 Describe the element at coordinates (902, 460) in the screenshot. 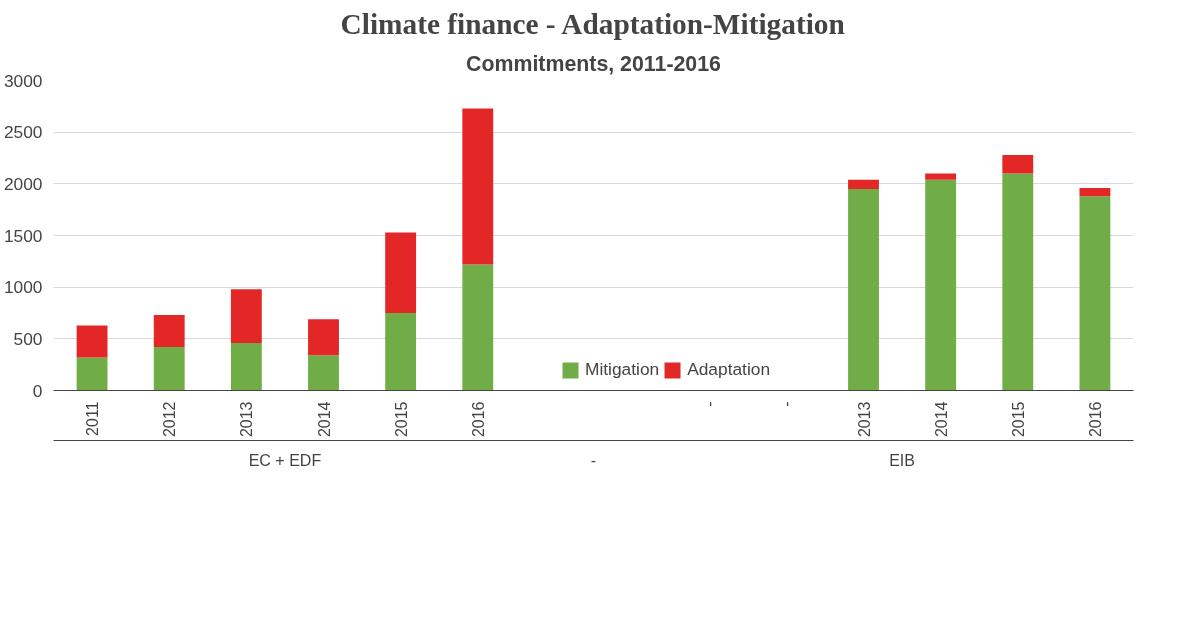

I see `text: EIB` at that location.